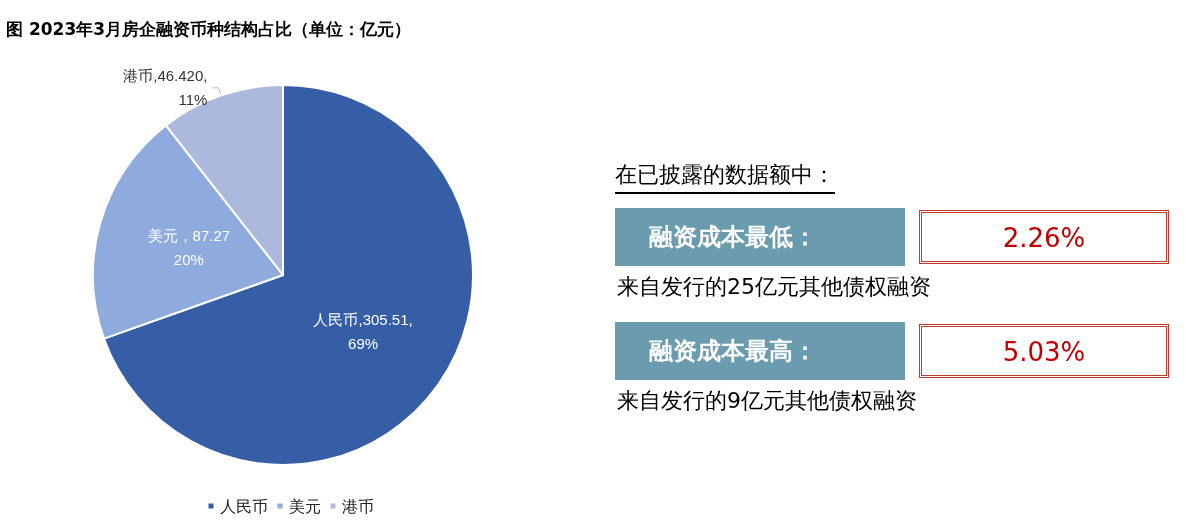 The width and height of the screenshot is (1200, 531). Describe the element at coordinates (774, 287) in the screenshot. I see `text: 来自发行的25亿元其他债权融资` at that location.